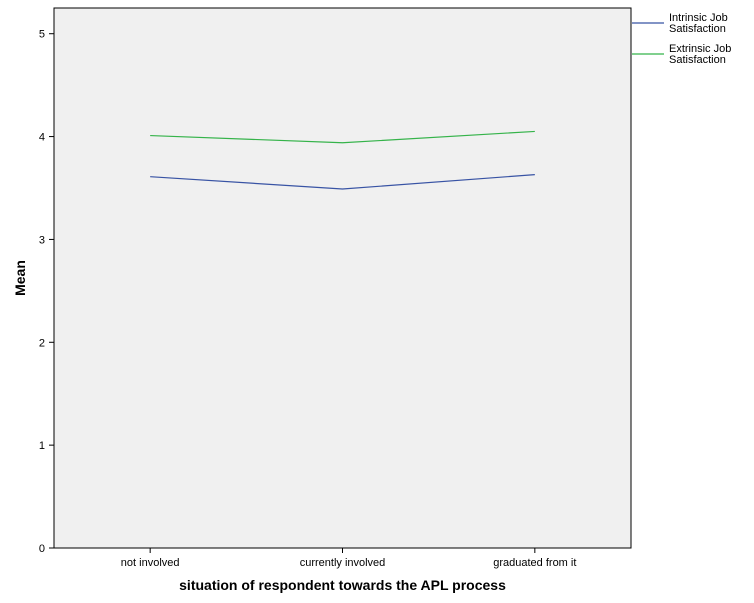 This screenshot has width=754, height=603. I want to click on legend-label: Intrinsic Job, so click(698, 18).